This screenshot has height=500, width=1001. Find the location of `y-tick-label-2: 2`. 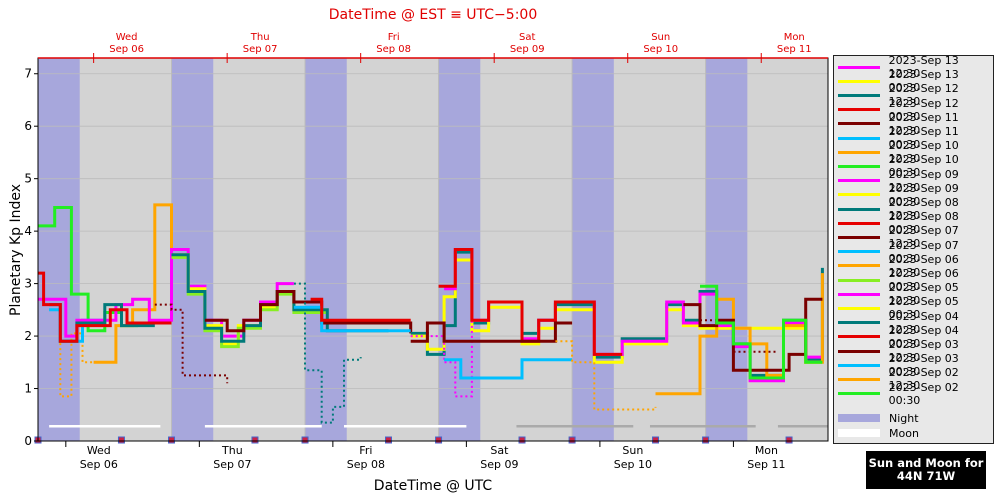

y-tick-label-2: 2 is located at coordinates (28, 336).